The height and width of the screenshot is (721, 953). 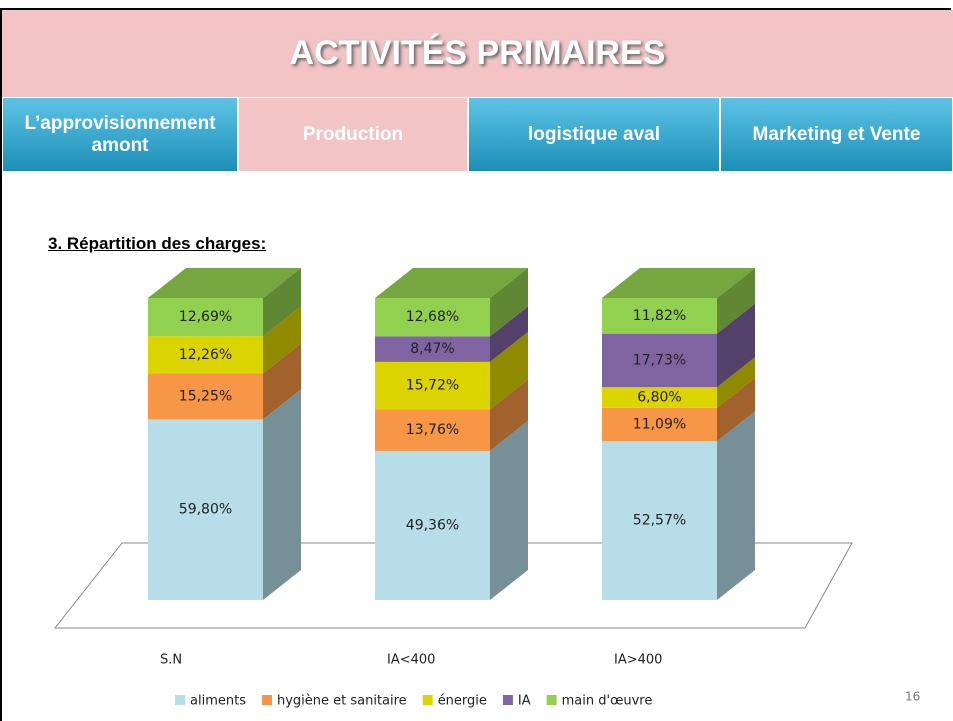 I want to click on data-label: 17,73%, so click(x=659, y=360).